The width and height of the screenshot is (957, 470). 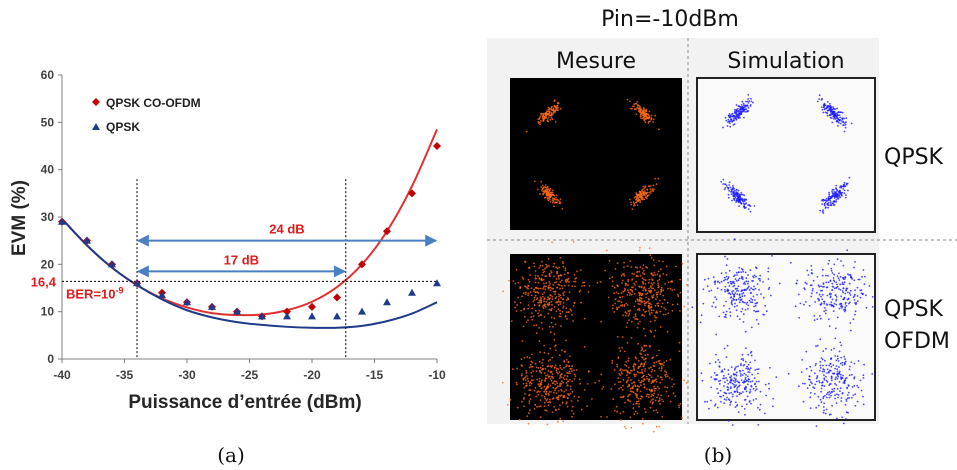 What do you see at coordinates (262, 316) in the screenshot?
I see `point-qpsk` at bounding box center [262, 316].